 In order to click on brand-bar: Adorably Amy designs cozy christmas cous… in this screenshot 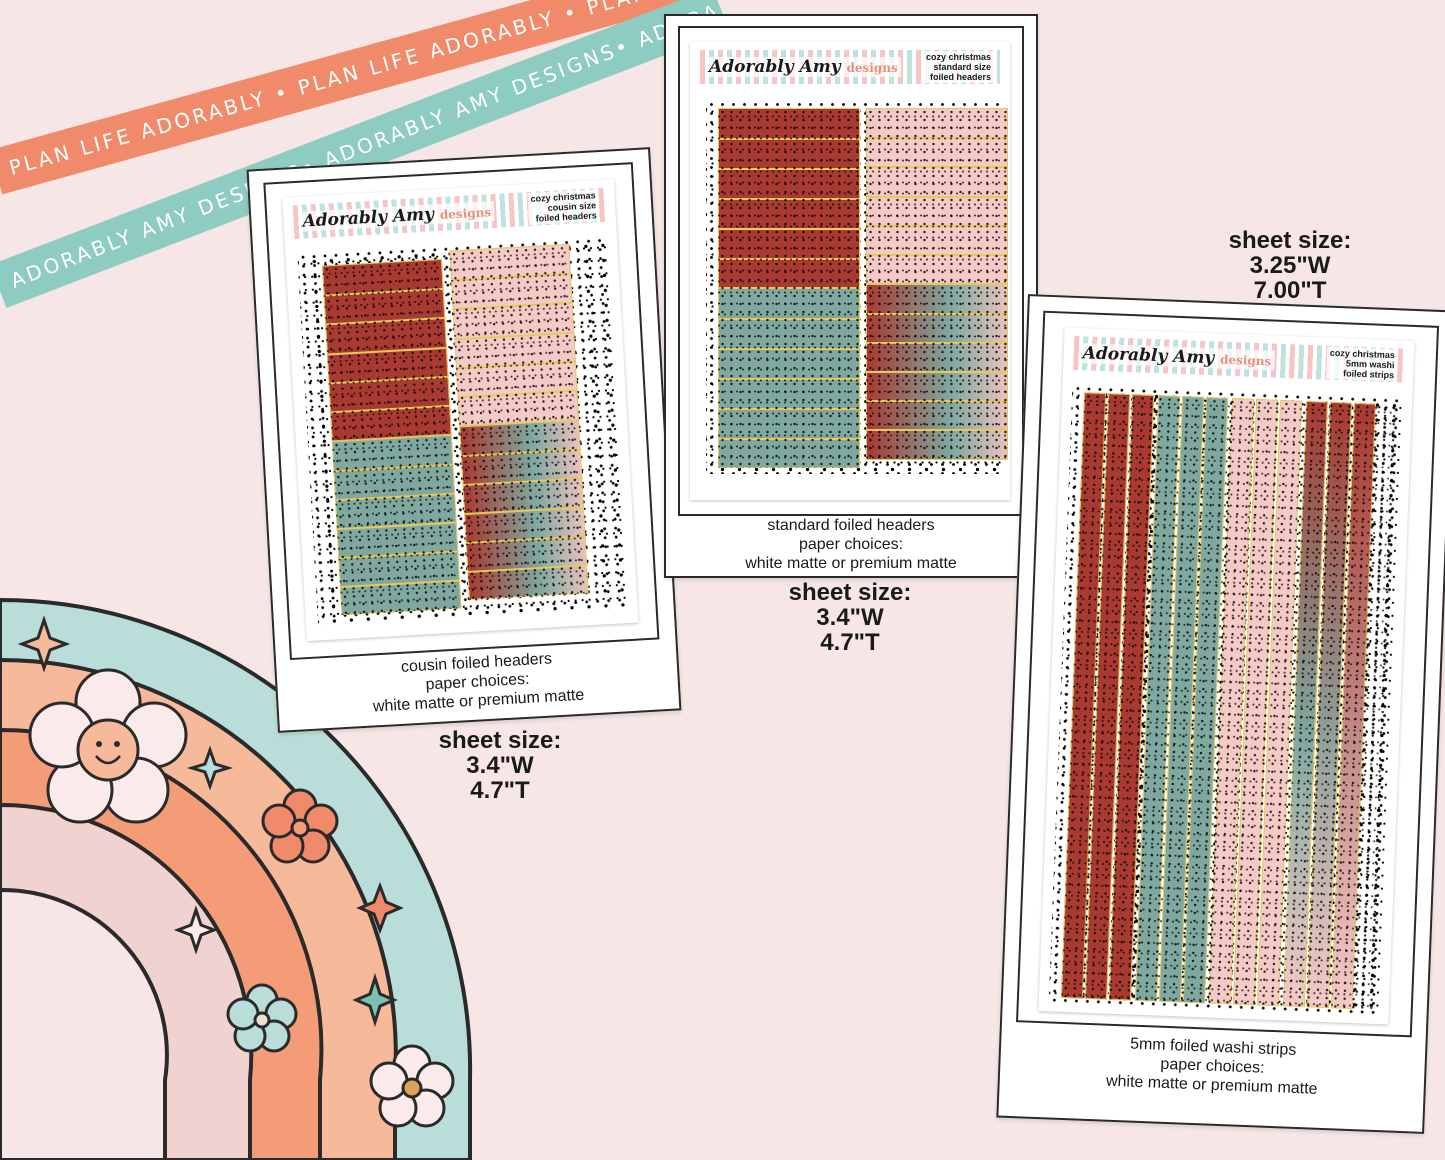, I will do `click(449, 213)`.